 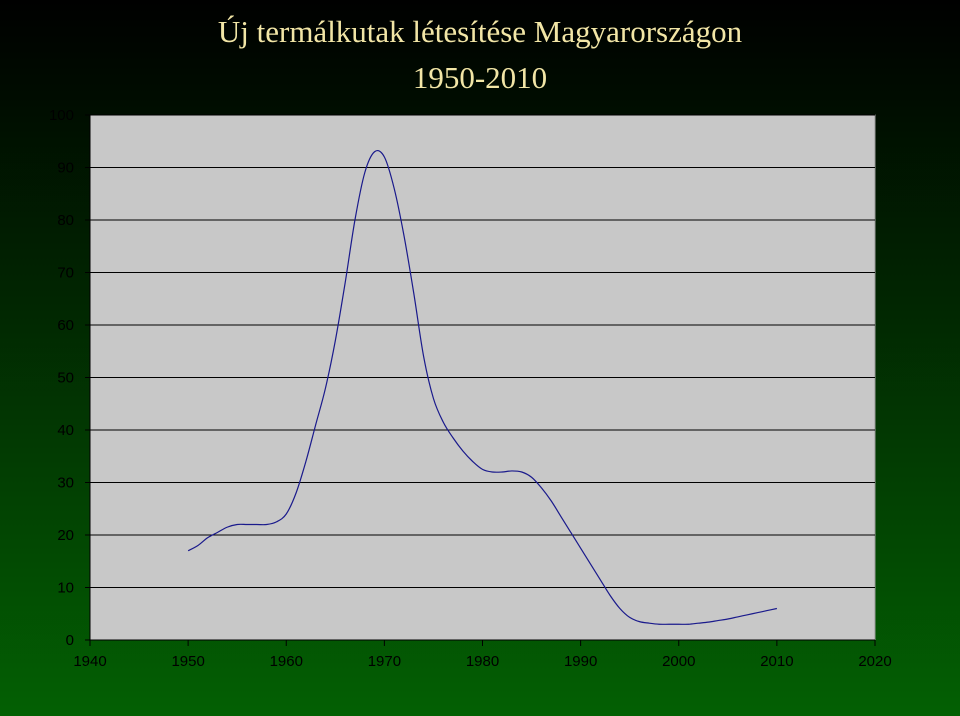 What do you see at coordinates (65, 535) in the screenshot?
I see `y-tick-label: 20` at bounding box center [65, 535].